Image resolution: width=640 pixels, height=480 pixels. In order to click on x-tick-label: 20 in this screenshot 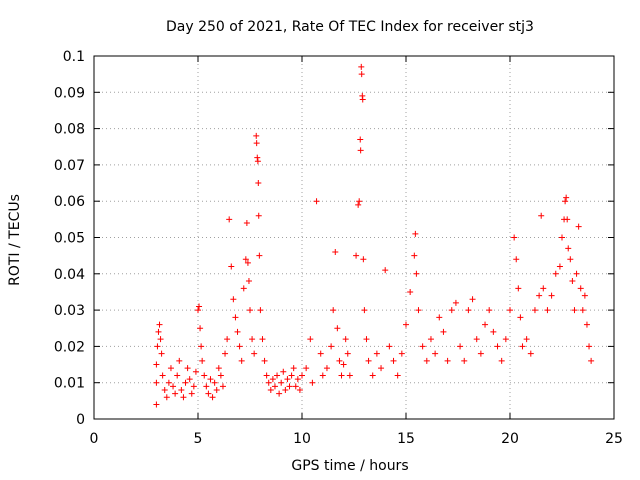, I will do `click(510, 439)`.